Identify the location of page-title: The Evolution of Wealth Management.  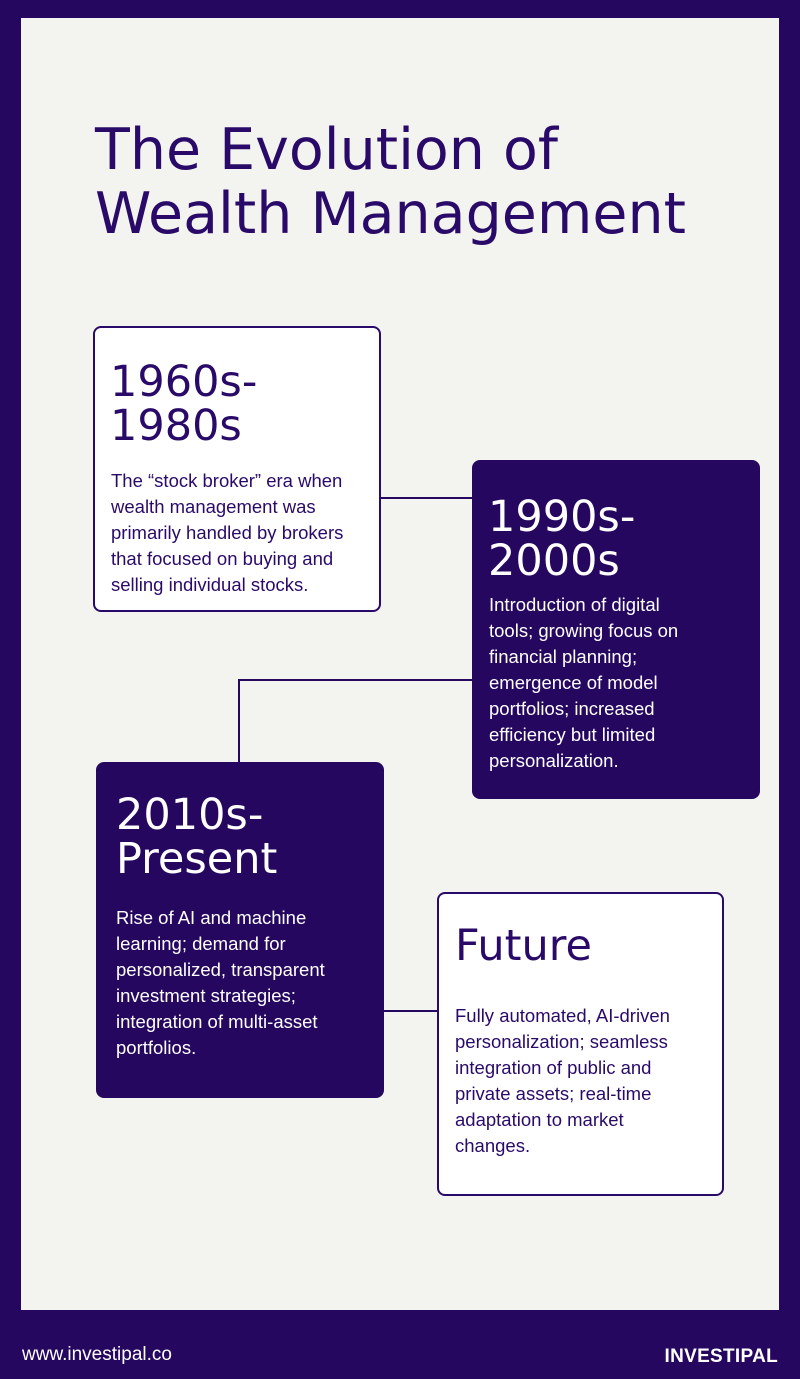
(390, 182).